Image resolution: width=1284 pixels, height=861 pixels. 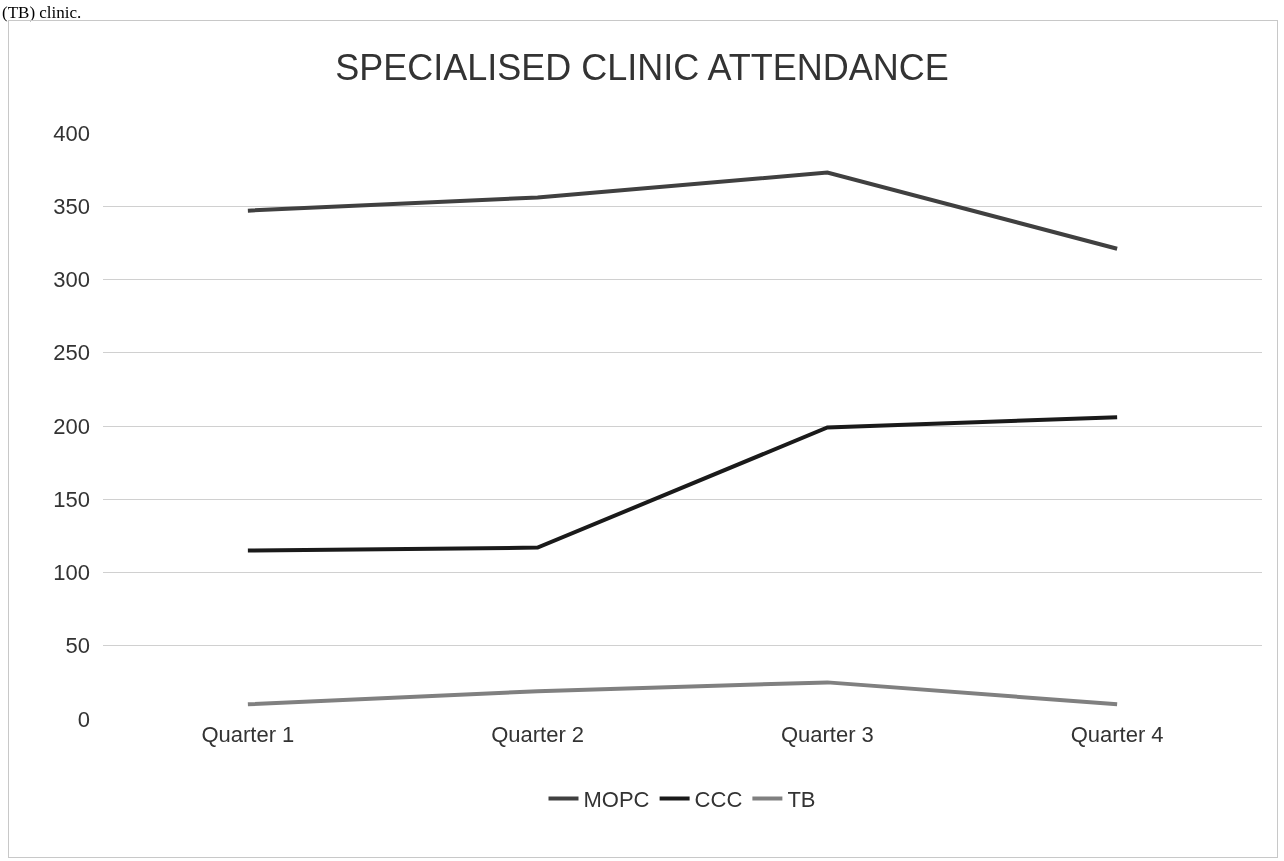 What do you see at coordinates (71, 280) in the screenshot?
I see `y-tick-label: 300` at bounding box center [71, 280].